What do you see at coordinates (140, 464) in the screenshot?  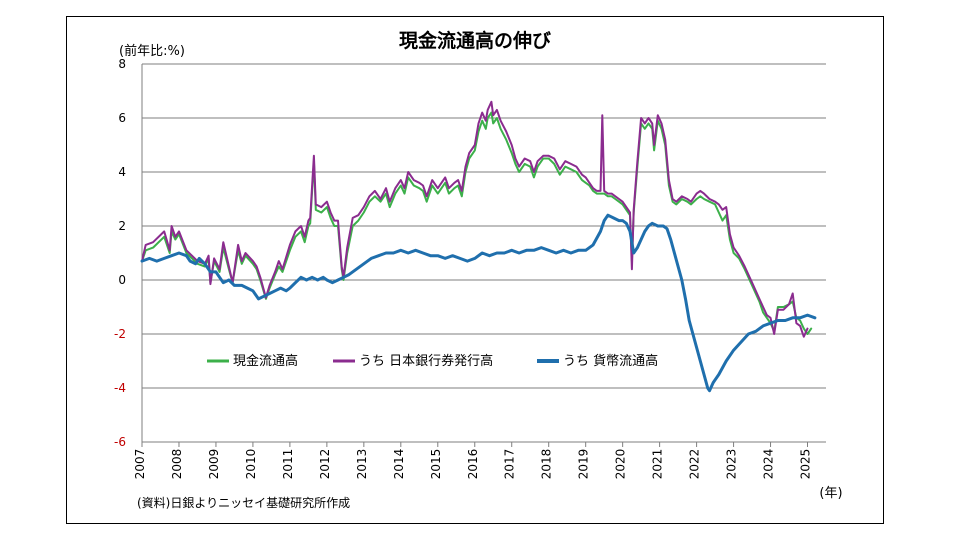 I see `x-tick-label: 2007` at bounding box center [140, 464].